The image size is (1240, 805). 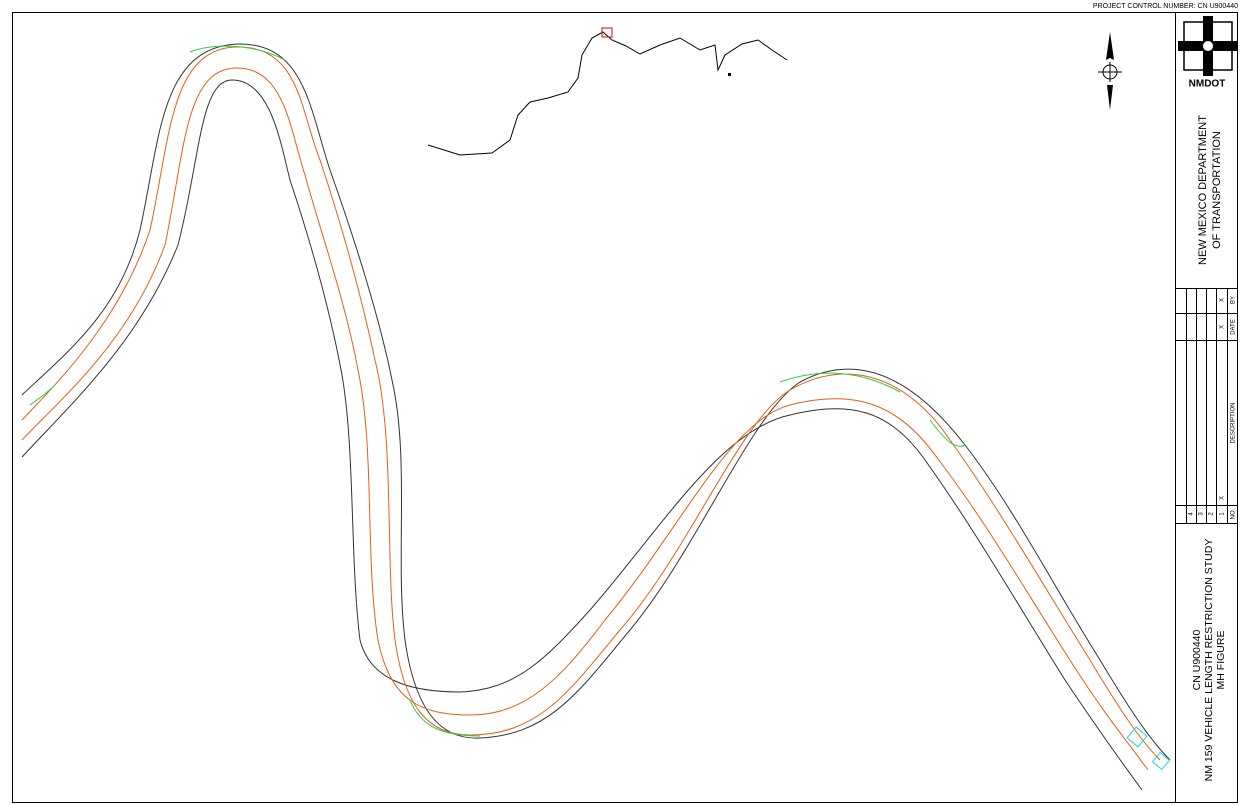 What do you see at coordinates (1212, 514) in the screenshot?
I see `revision-number: 2` at bounding box center [1212, 514].